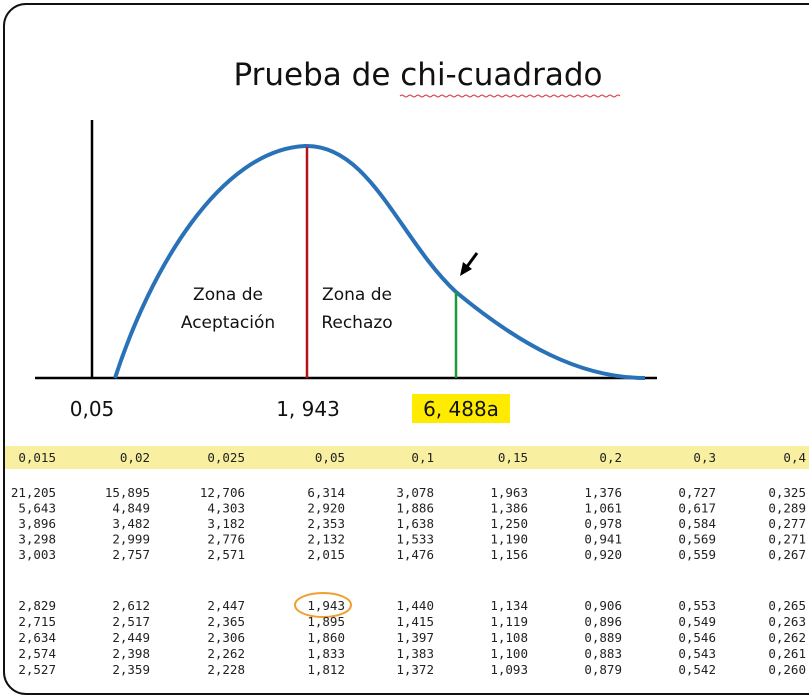  I want to click on table-cell: 0,267, so click(787, 554).